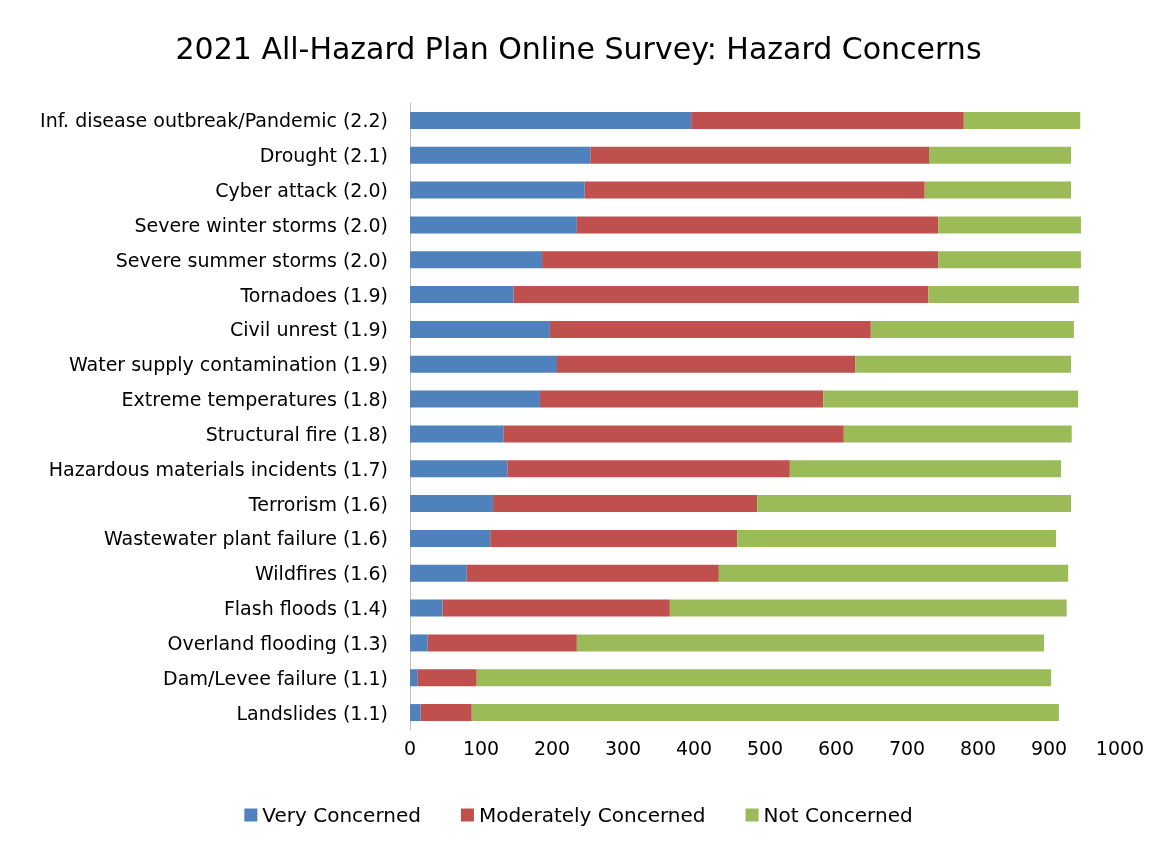 Image resolution: width=1157 pixels, height=850 pixels. Describe the element at coordinates (275, 677) in the screenshot. I see `y-tick-label: Dam/Levee failure (1.1)` at that location.